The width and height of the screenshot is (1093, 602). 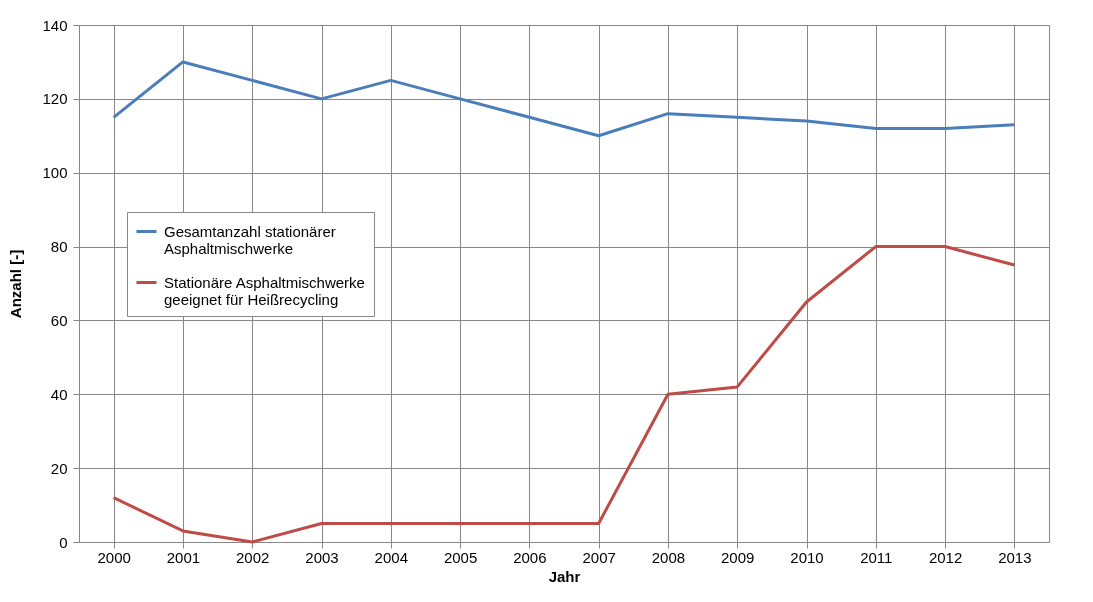 What do you see at coordinates (599, 557) in the screenshot?
I see `x-tick-label: 2007` at bounding box center [599, 557].